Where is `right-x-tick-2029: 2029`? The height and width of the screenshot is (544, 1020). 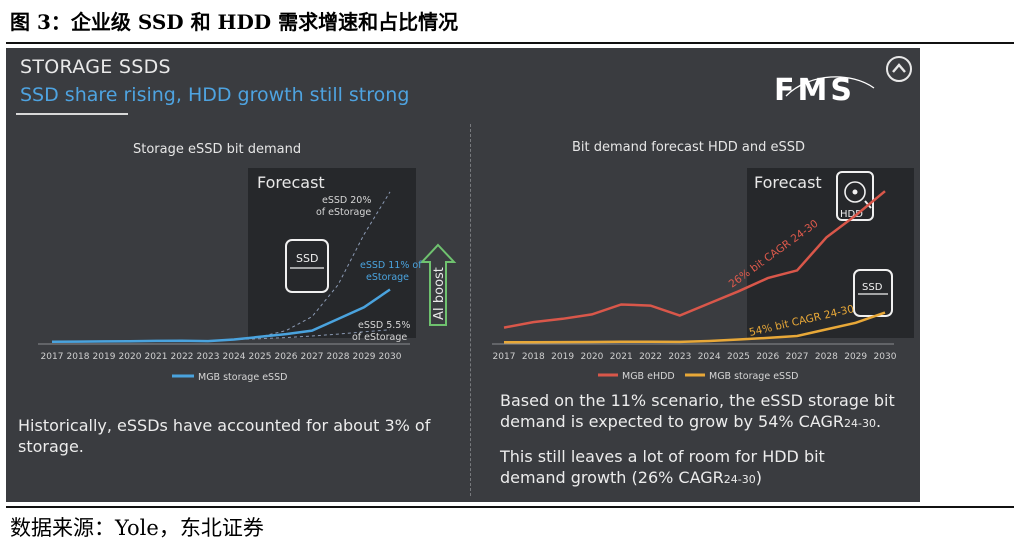
right-x-tick-2029: 2029 is located at coordinates (855, 357).